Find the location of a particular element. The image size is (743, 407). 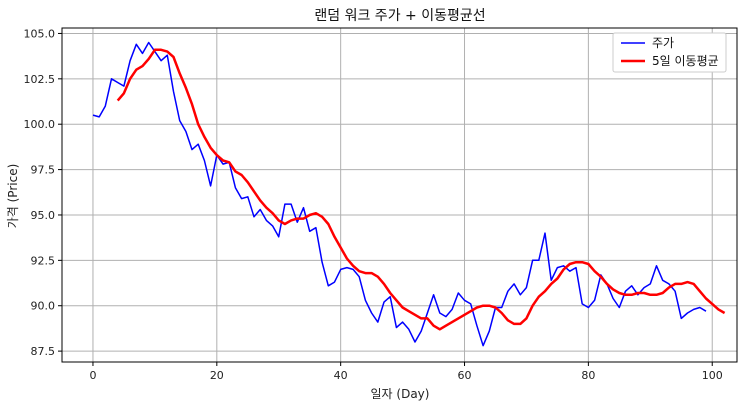

x-tick-label: 40 is located at coordinates (341, 375).